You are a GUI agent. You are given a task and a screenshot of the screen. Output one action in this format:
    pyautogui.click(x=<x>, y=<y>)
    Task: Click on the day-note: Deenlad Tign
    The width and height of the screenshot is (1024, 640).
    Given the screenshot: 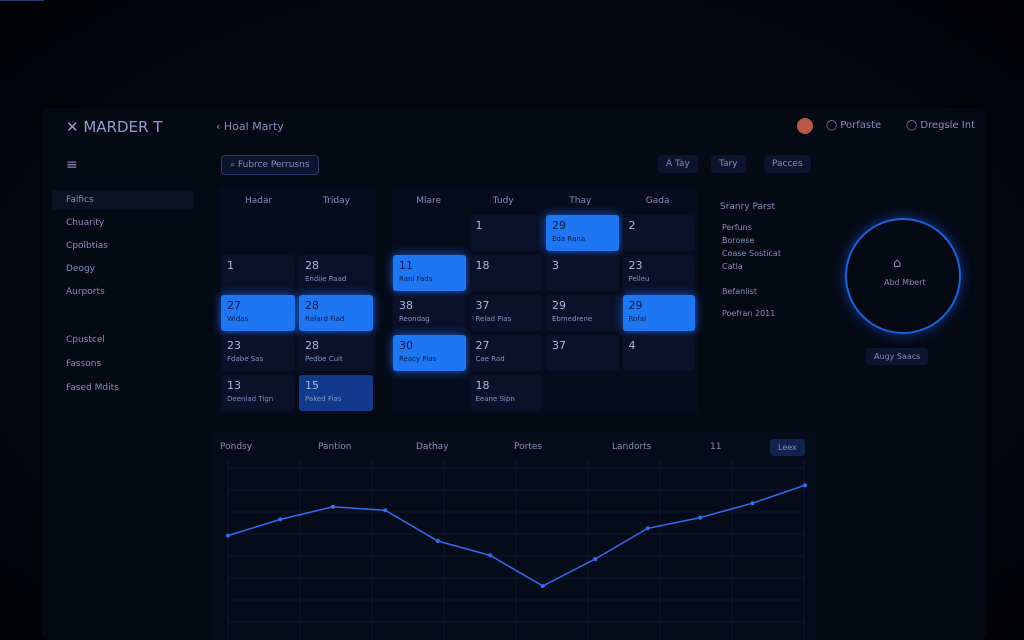 What is the action you would take?
    pyautogui.click(x=250, y=399)
    